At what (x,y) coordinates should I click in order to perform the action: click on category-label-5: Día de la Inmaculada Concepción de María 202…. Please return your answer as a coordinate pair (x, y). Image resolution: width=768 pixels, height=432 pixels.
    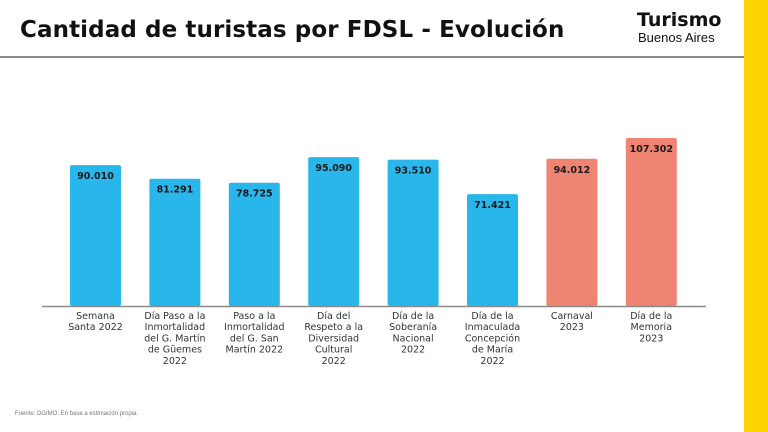
    Looking at the image, I should click on (492, 339).